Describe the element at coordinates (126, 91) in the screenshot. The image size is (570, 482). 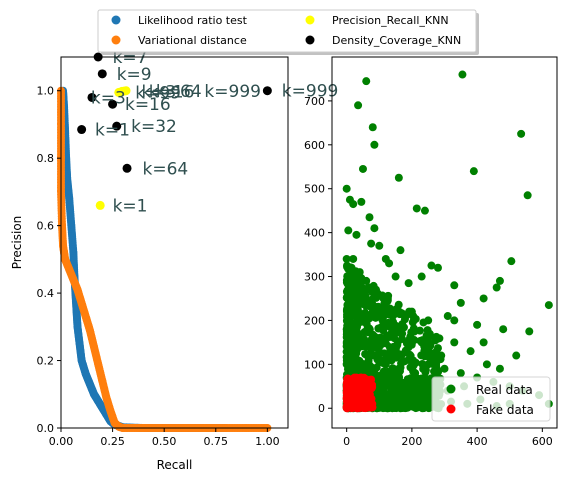
I see `pr-knn-point` at that location.